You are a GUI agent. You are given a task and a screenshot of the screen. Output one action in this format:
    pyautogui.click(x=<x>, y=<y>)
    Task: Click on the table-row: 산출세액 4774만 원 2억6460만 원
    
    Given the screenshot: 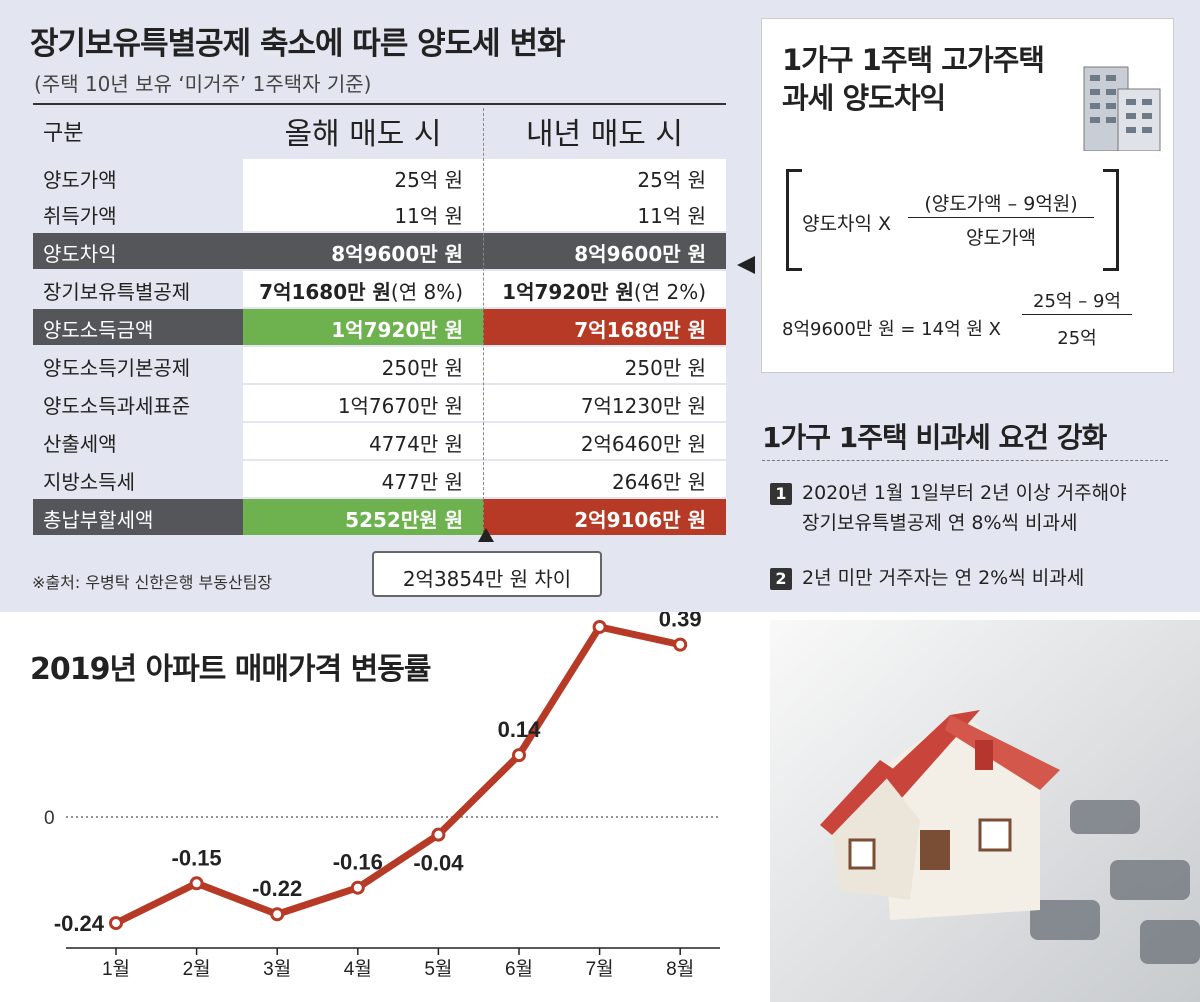 What is the action you would take?
    pyautogui.click(x=379, y=441)
    